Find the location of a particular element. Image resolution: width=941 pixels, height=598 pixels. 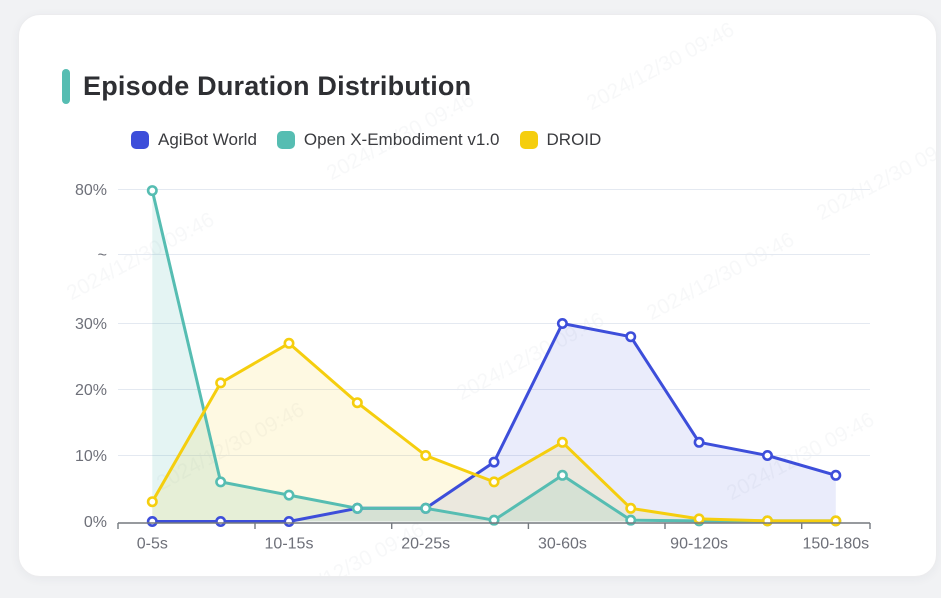

legend-label-open-x-embodiment: Open X-Embodiment v1.0 is located at coordinates (401, 139).